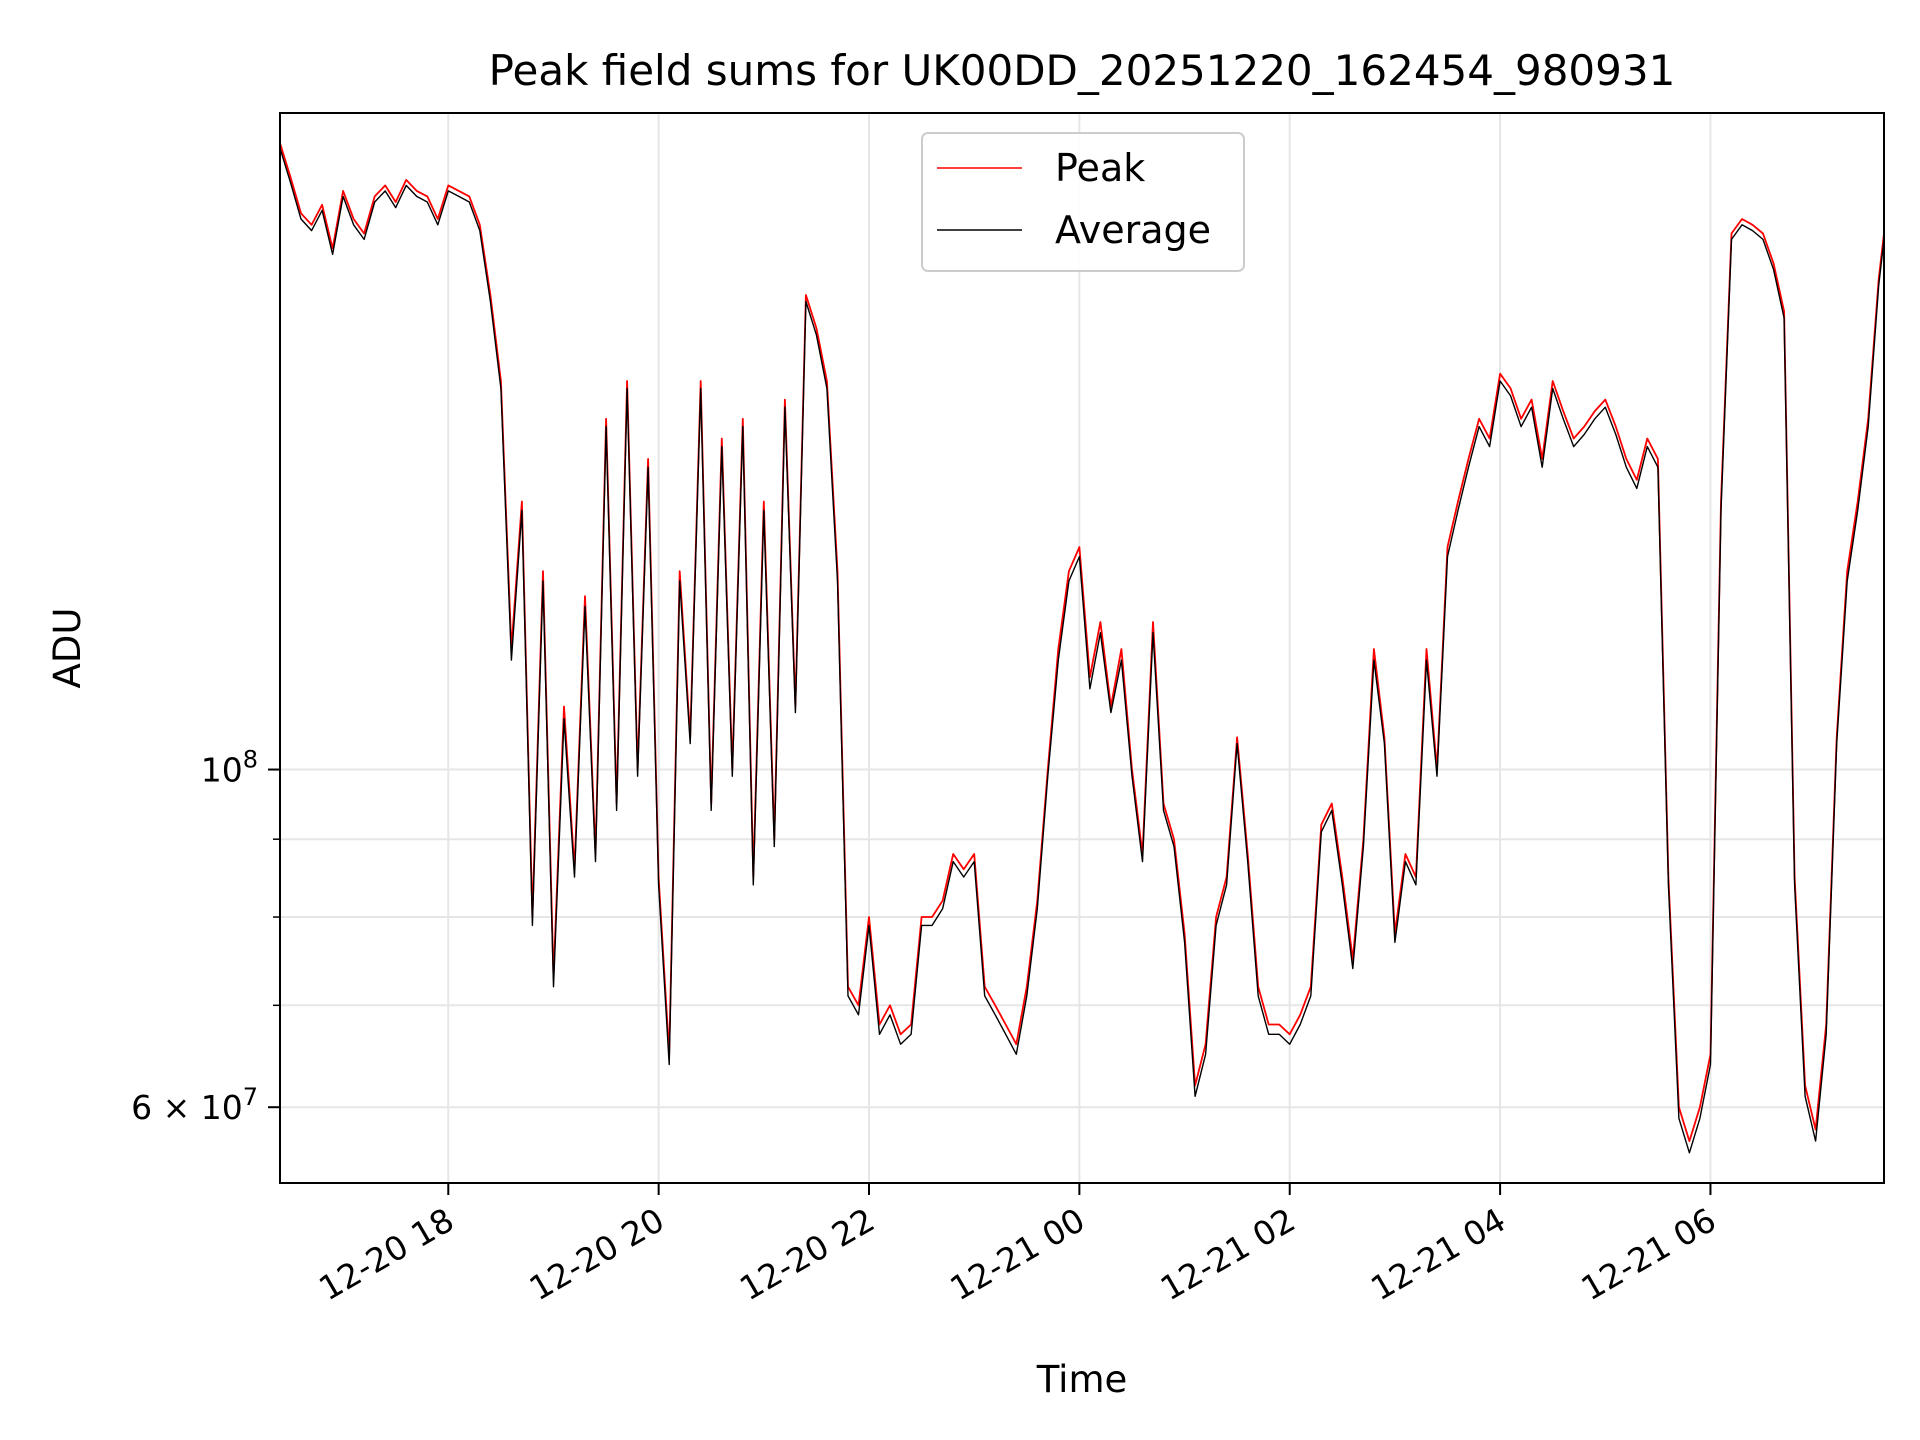  Describe the element at coordinates (187, 1107) in the screenshot. I see `y-tick-base: 6 × 10` at that location.